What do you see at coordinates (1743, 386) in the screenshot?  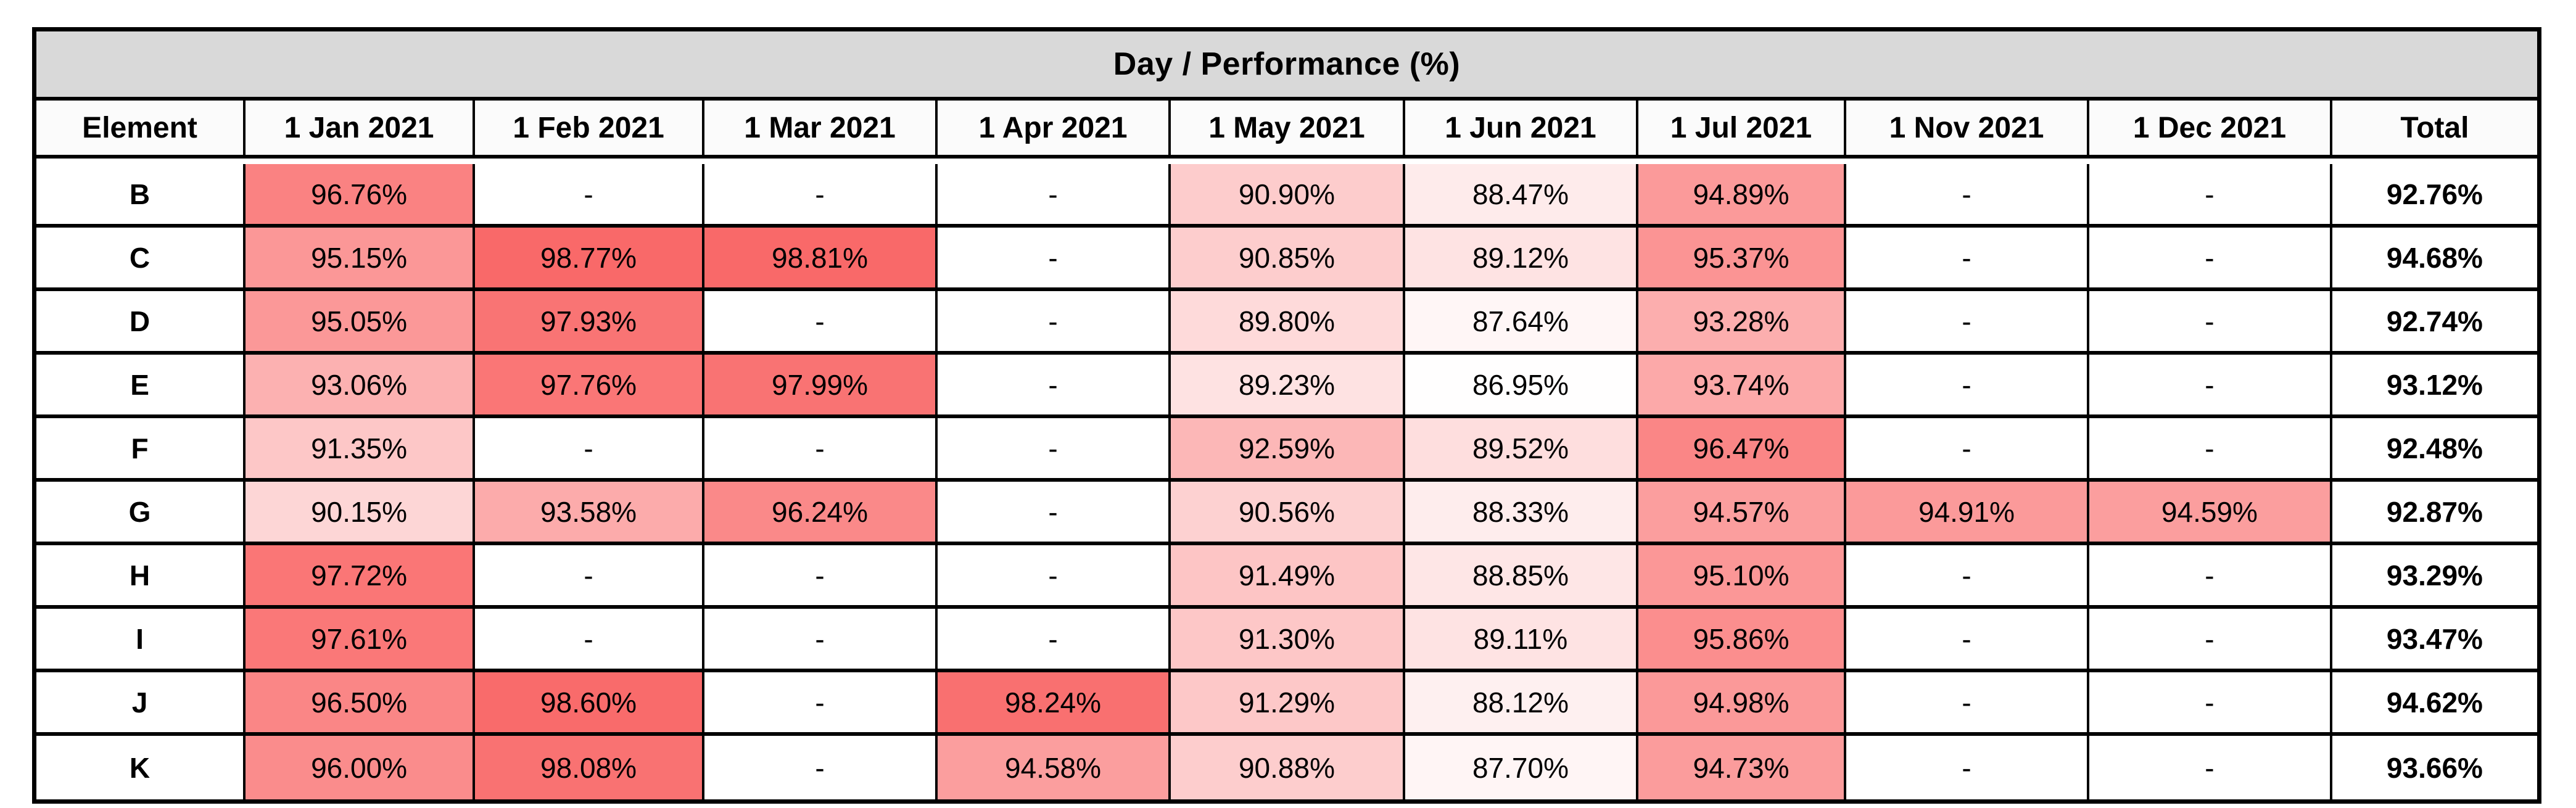 I see `performance-cell: 93.74%` at bounding box center [1743, 386].